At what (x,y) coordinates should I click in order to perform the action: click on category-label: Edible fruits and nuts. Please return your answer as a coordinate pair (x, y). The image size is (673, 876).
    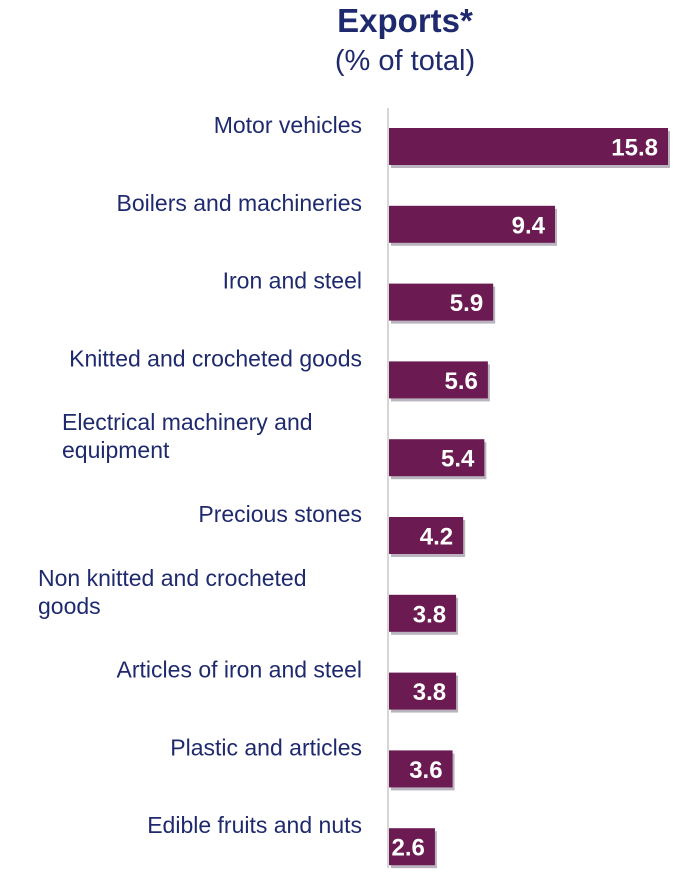
    Looking at the image, I should click on (254, 825).